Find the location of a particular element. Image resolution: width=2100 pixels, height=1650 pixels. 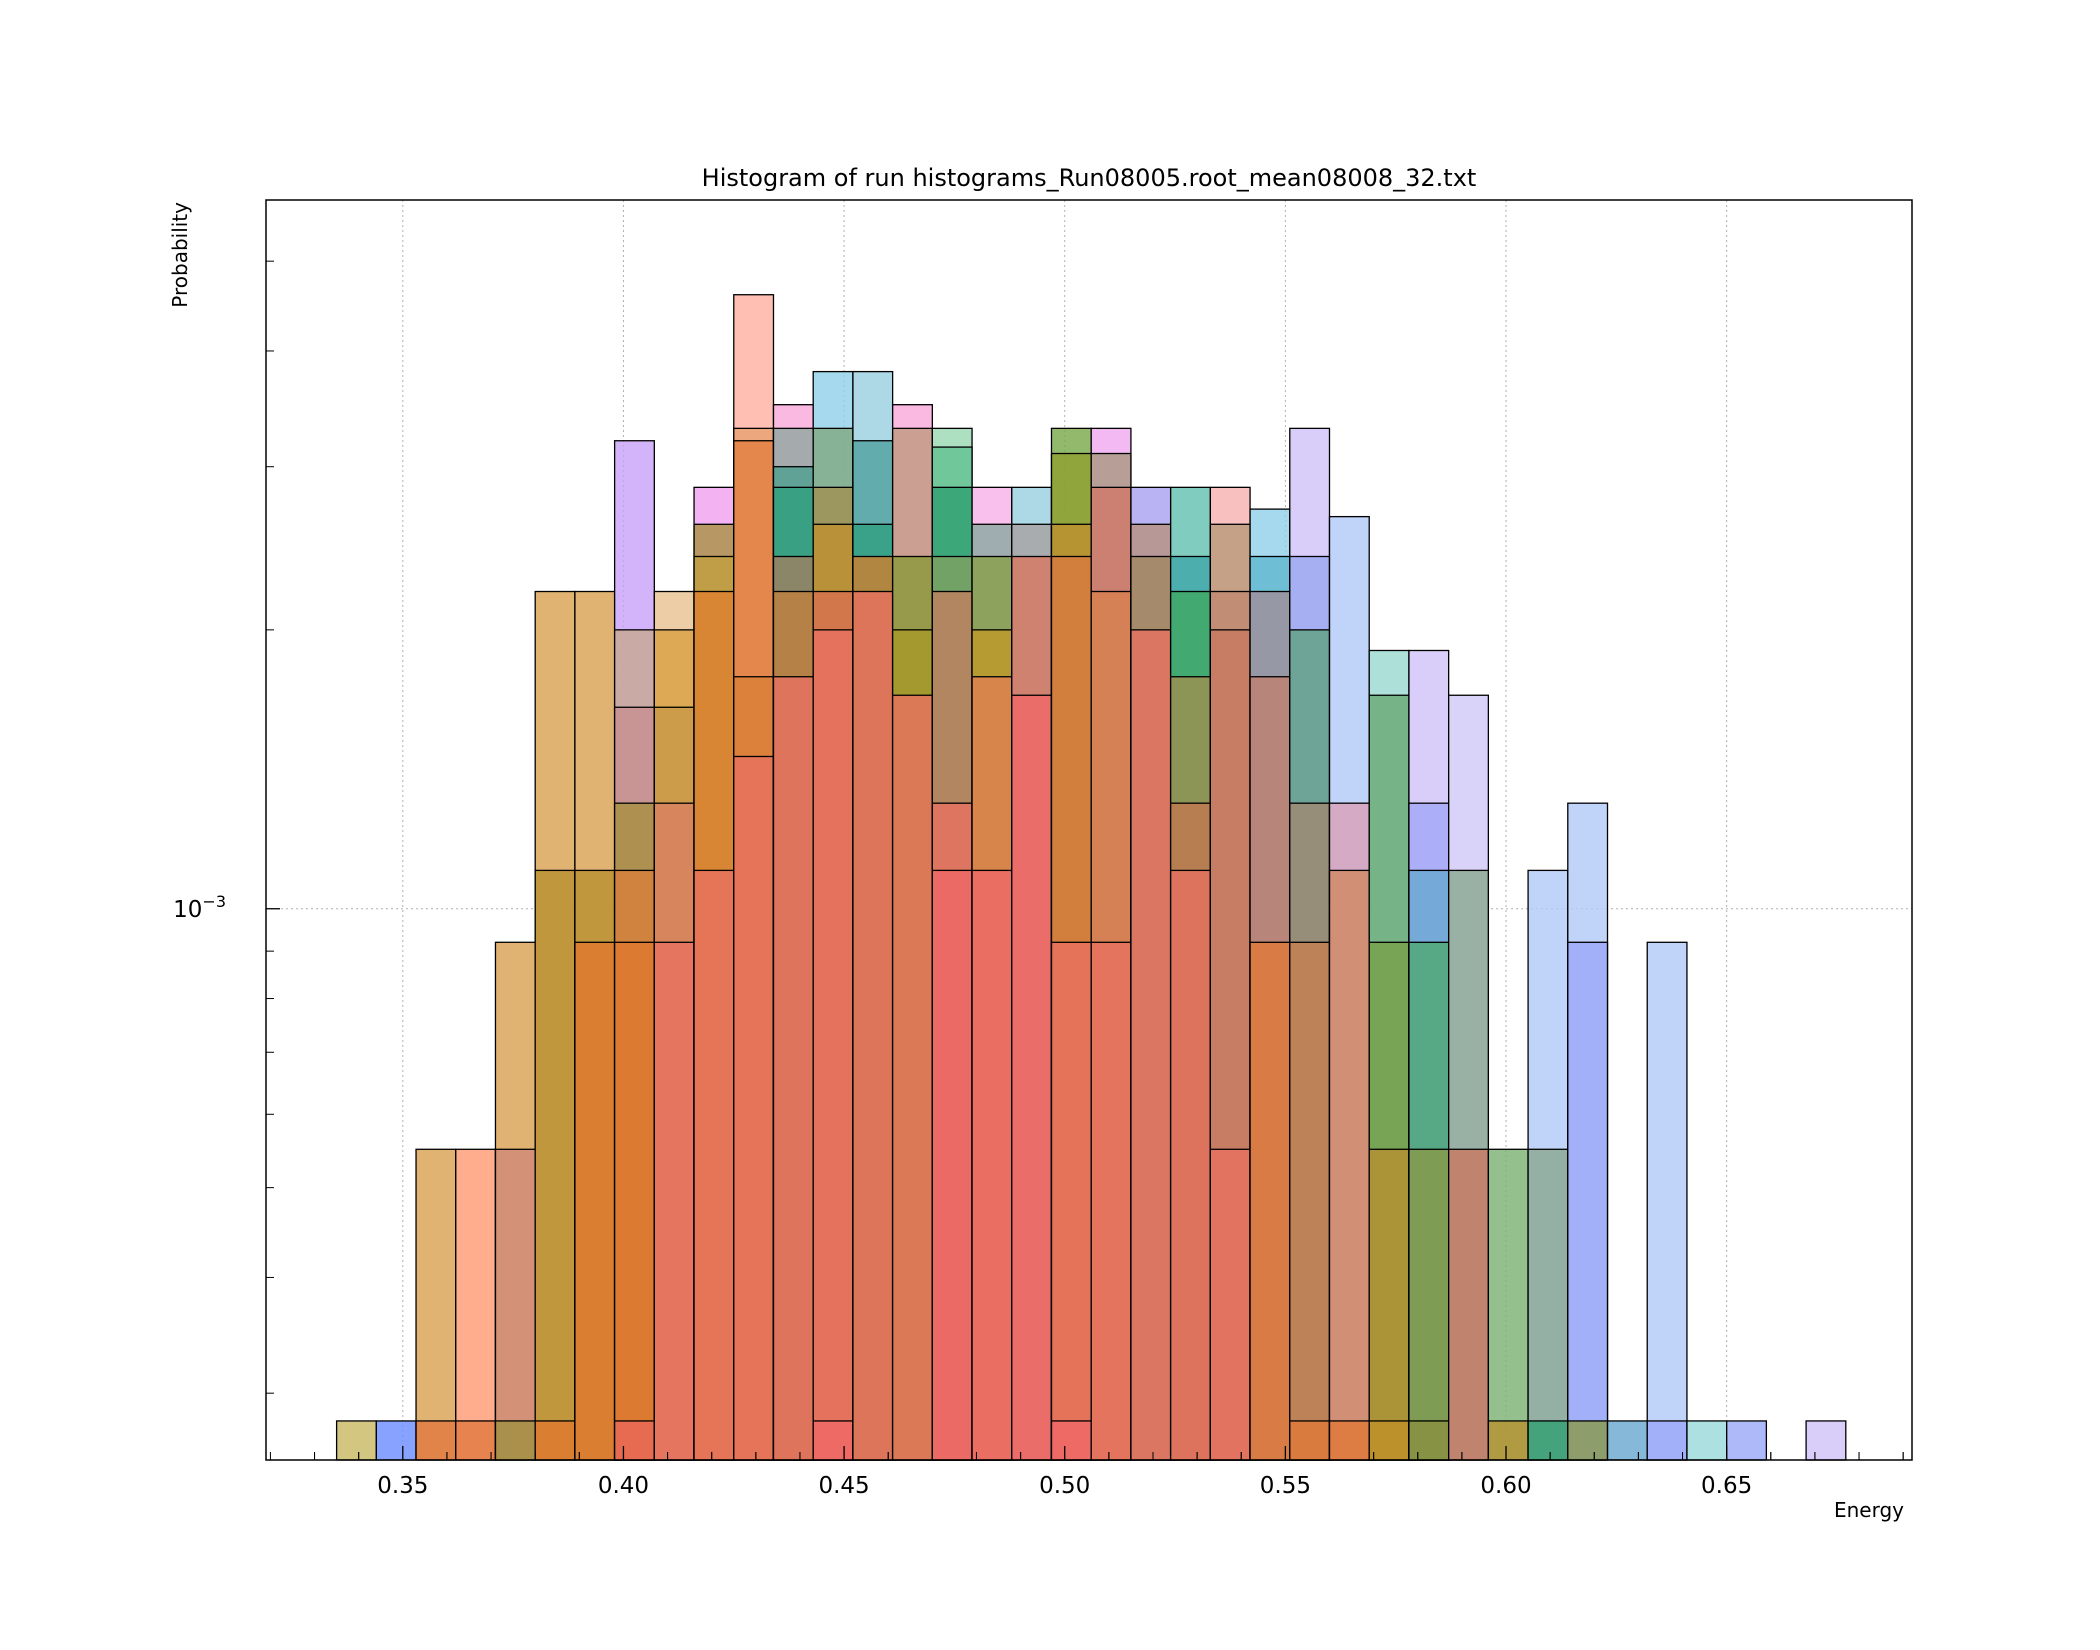

x-tick-label: 0.35 is located at coordinates (402, 1486).